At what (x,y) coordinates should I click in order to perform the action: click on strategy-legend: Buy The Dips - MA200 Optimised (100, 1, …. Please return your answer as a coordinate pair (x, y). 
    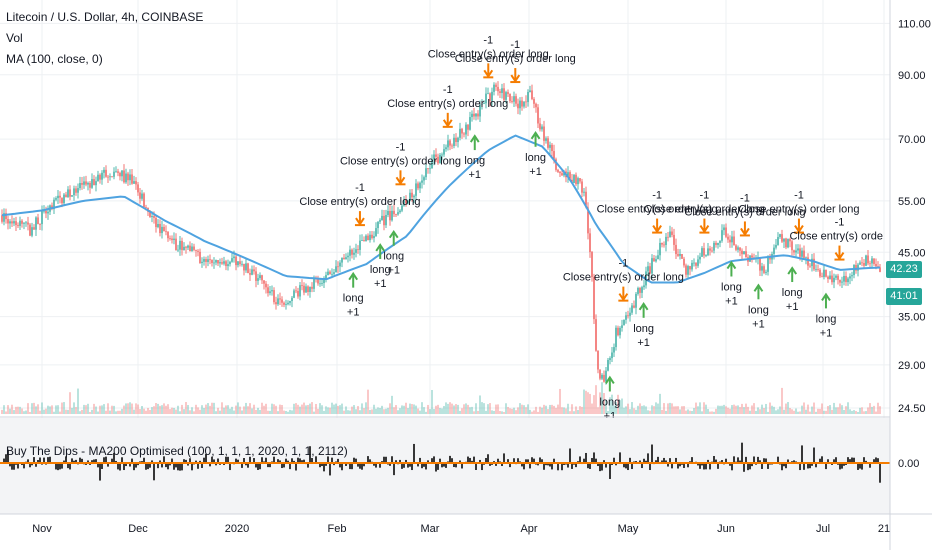
    Looking at the image, I should click on (177, 451).